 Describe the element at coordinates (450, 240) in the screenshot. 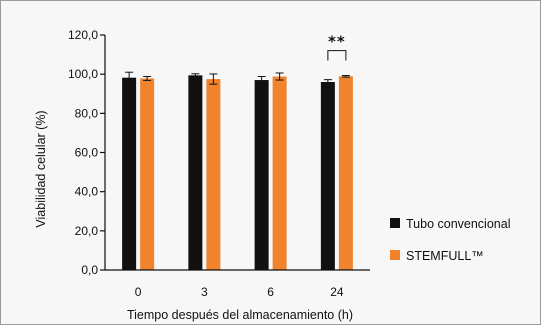

I see `legend: Tubo convencional STEMFULL™` at that location.